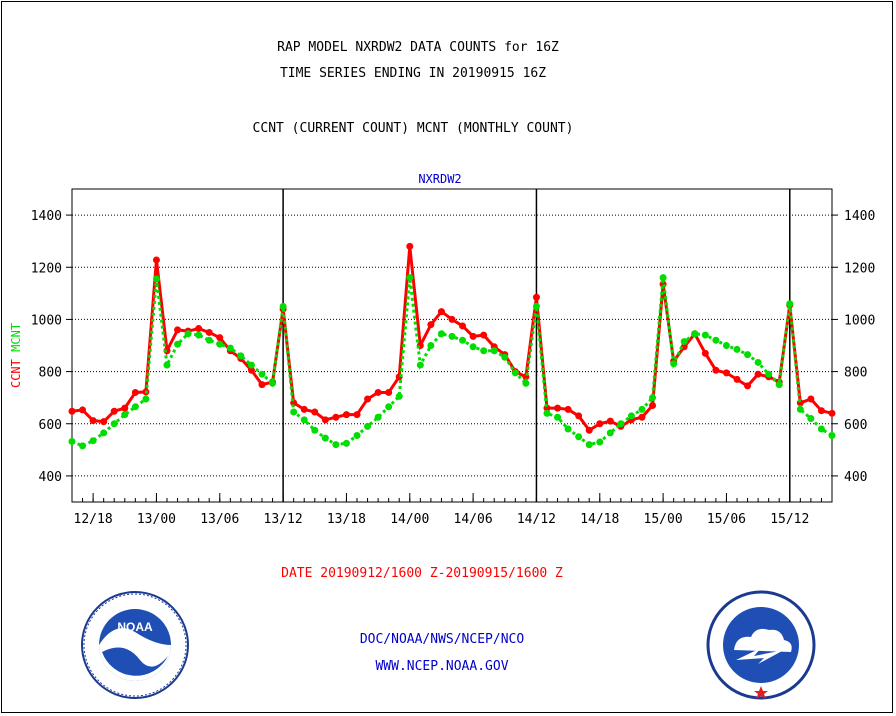 The image size is (896, 716). What do you see at coordinates (135, 645) in the screenshot?
I see `noaa-logo-icon: NOAA` at bounding box center [135, 645].